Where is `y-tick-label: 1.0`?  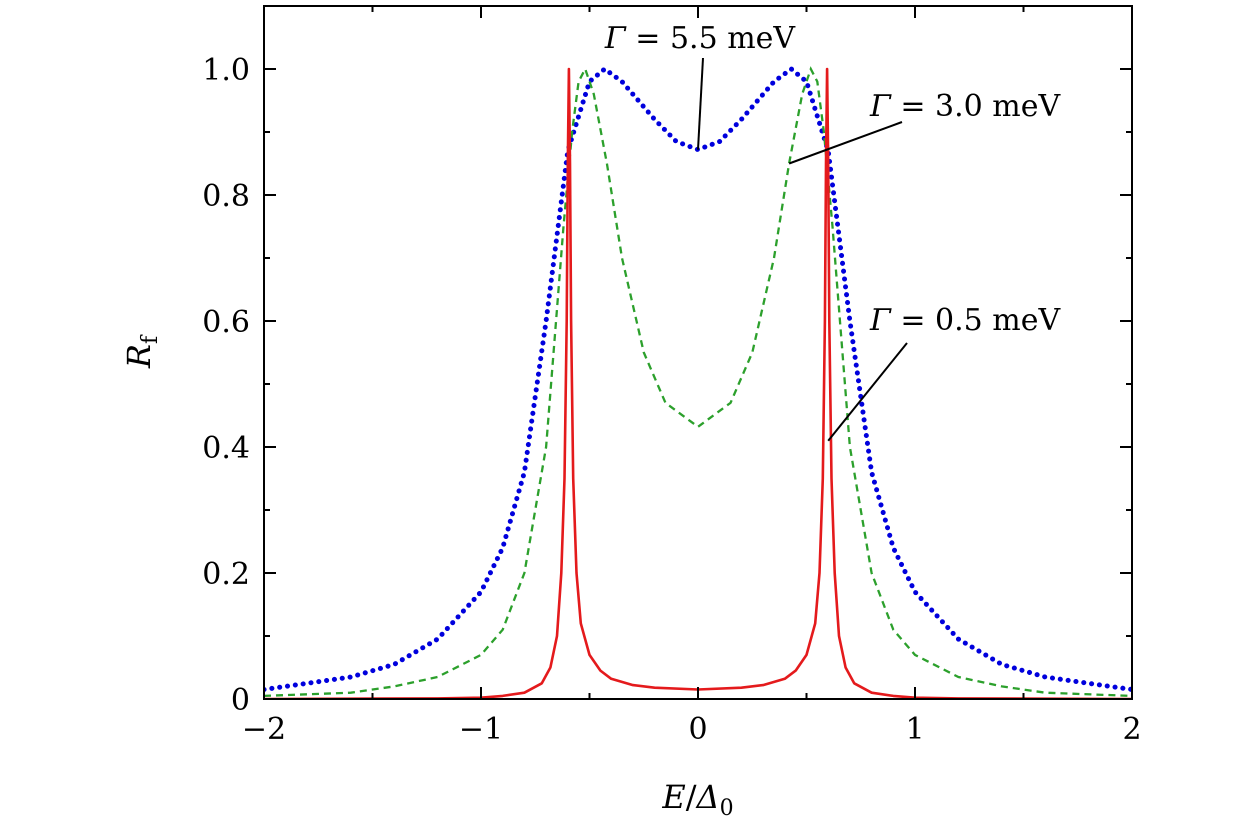 y-tick-label: 1.0 is located at coordinates (226, 70).